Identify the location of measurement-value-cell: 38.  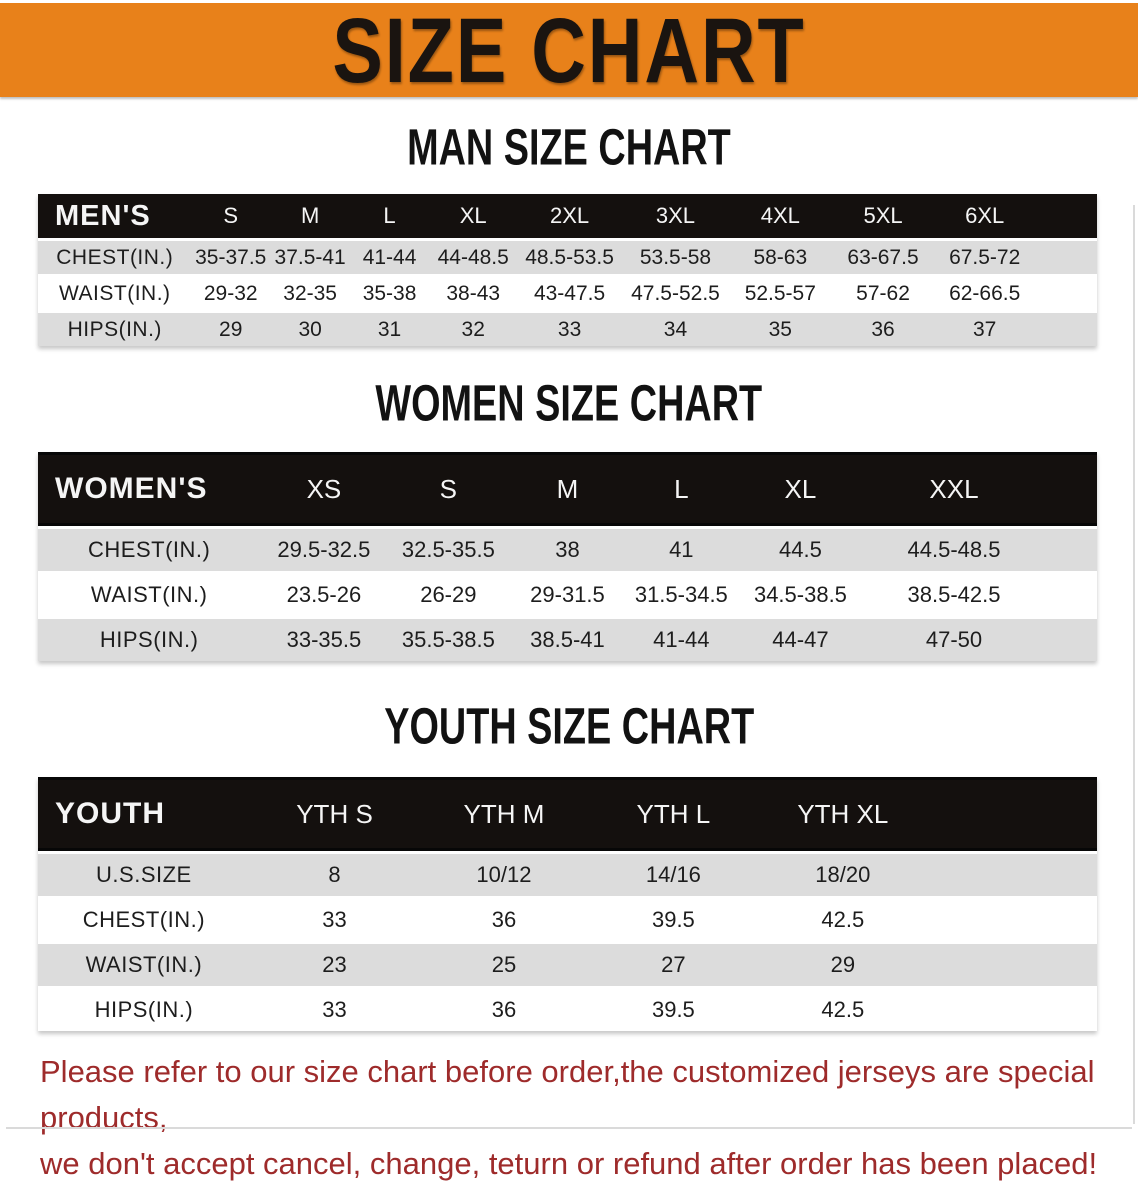
(567, 548).